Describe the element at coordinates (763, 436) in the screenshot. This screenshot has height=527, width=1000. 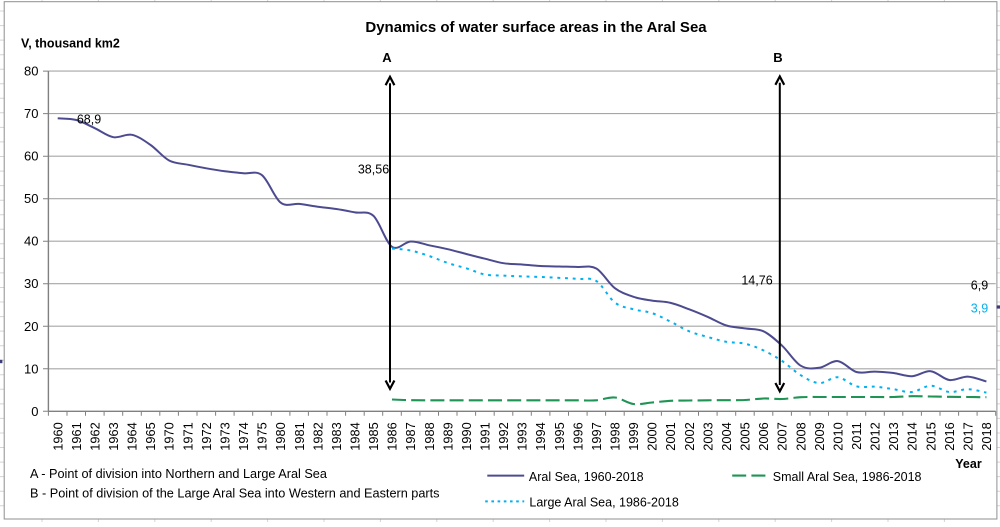
I see `svg-text: 2006` at that location.